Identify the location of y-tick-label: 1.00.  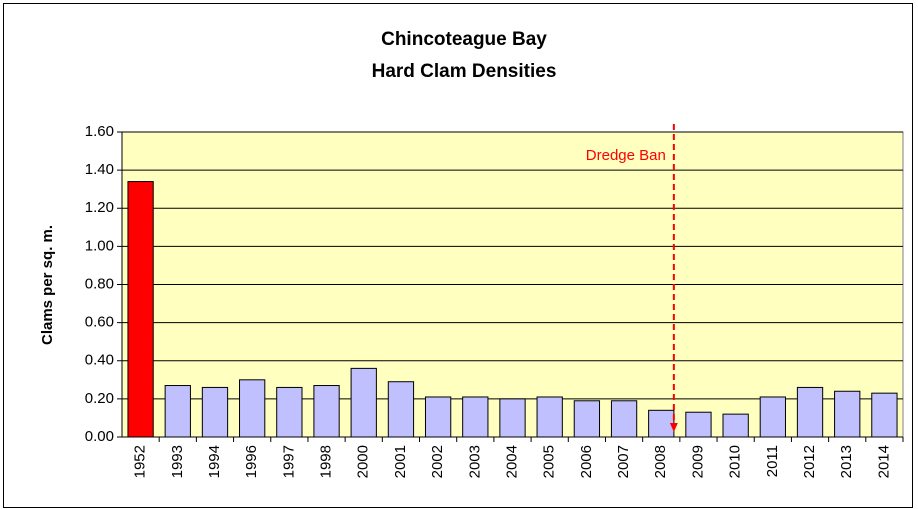
(99, 245).